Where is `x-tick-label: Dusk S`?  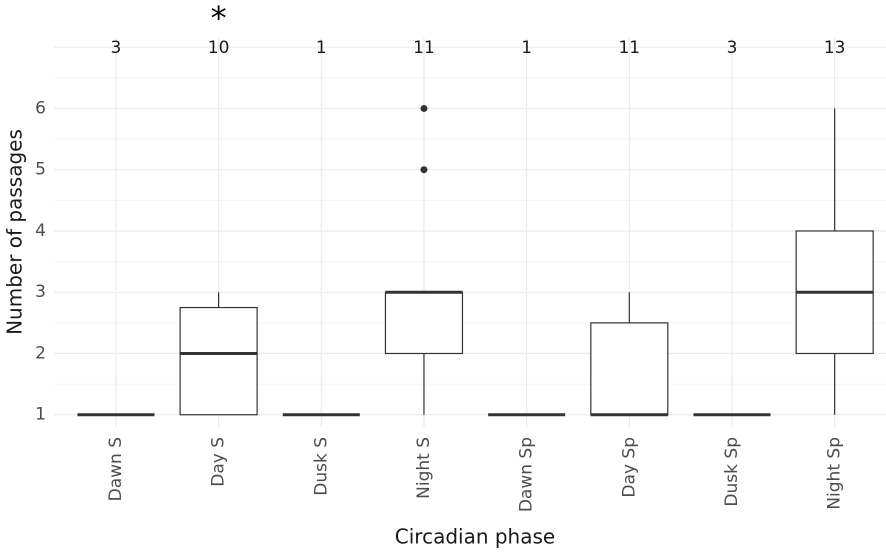 x-tick-label: Dusk S is located at coordinates (321, 466).